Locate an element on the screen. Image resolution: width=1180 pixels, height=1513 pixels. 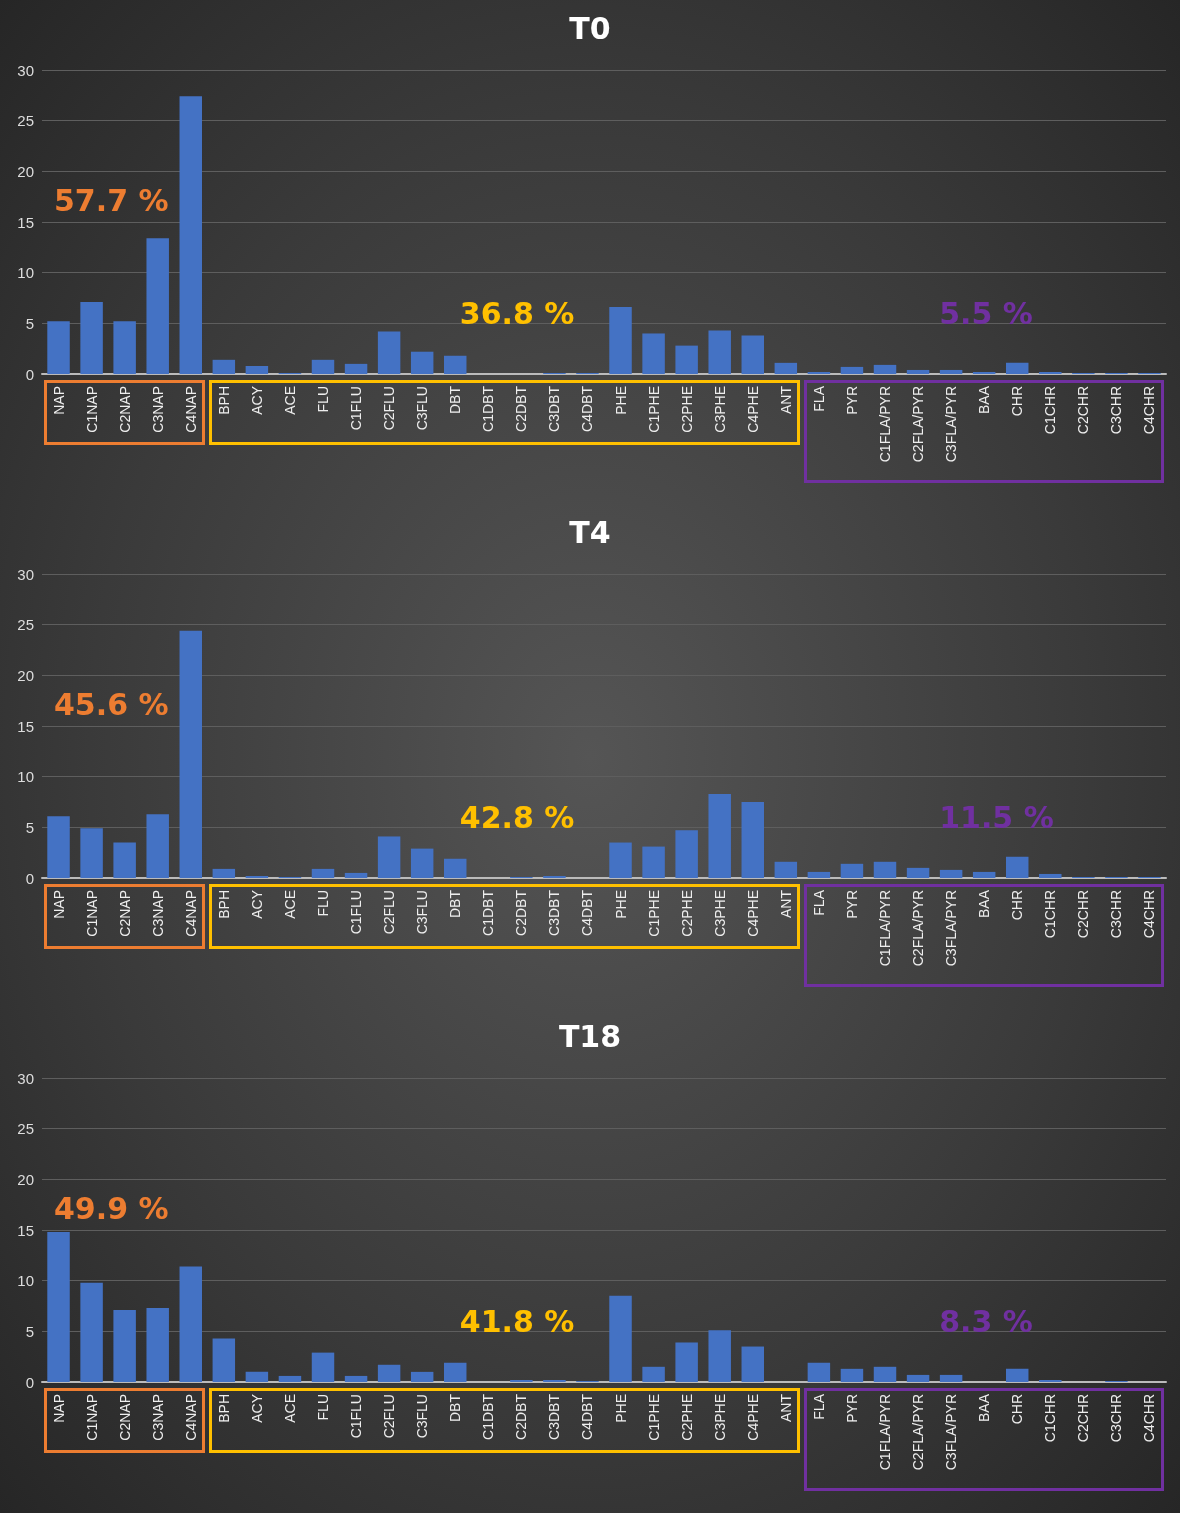
x-tick-label: C2NAP is located at coordinates (124, 913).